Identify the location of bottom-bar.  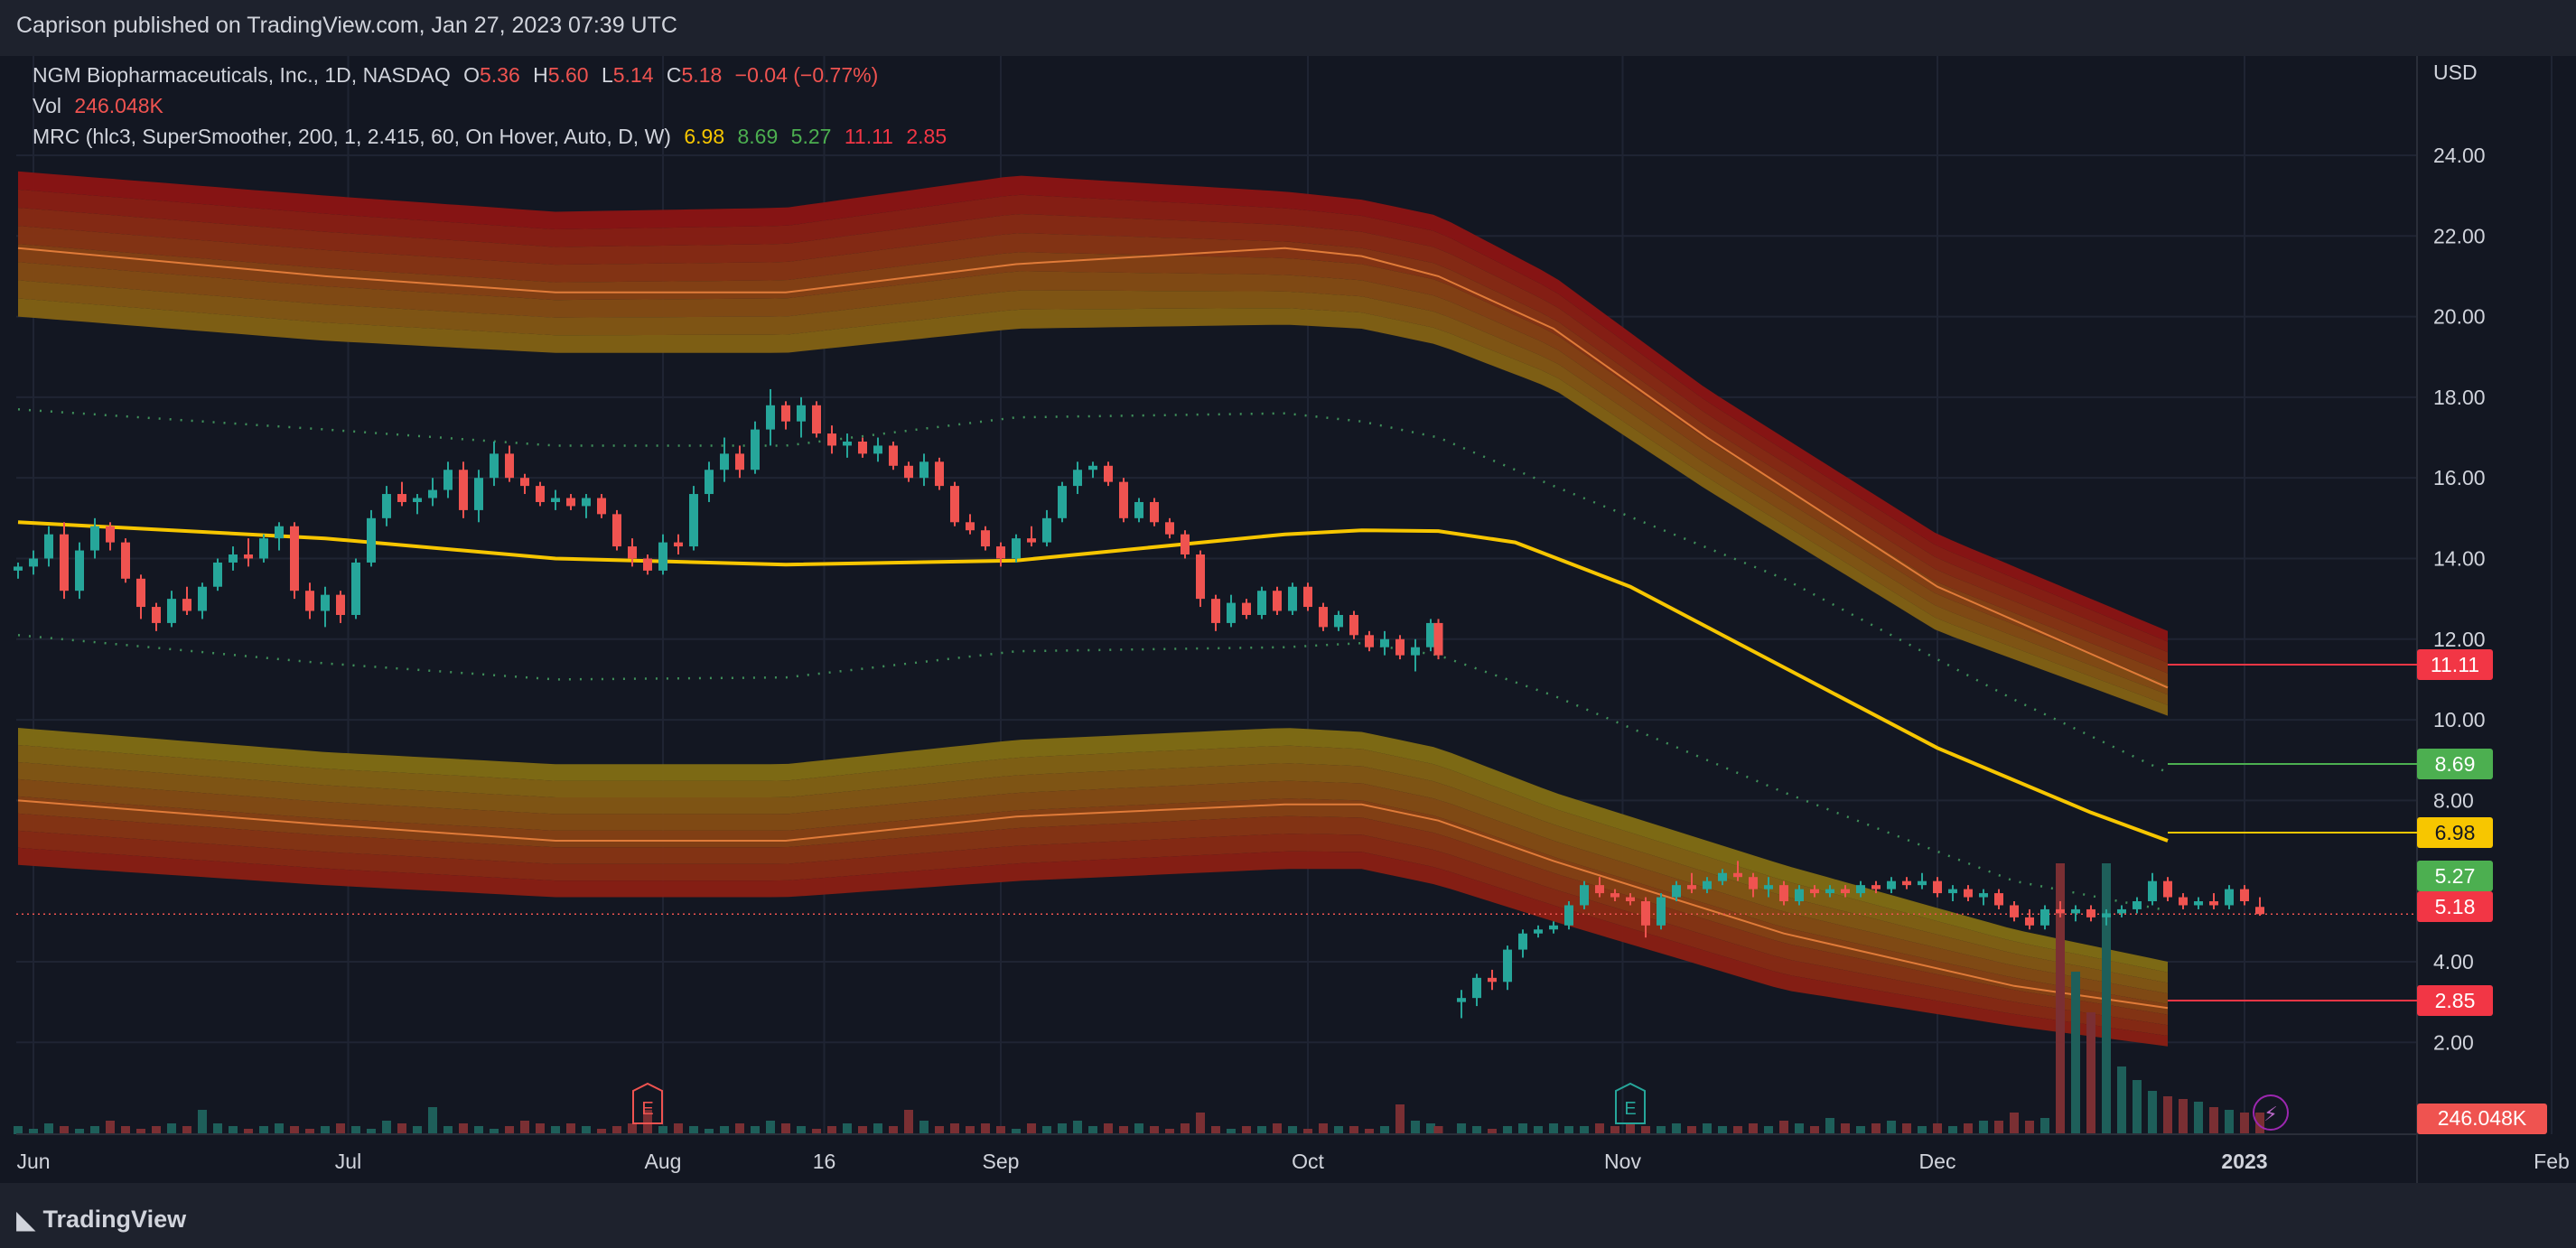
(1288, 1215).